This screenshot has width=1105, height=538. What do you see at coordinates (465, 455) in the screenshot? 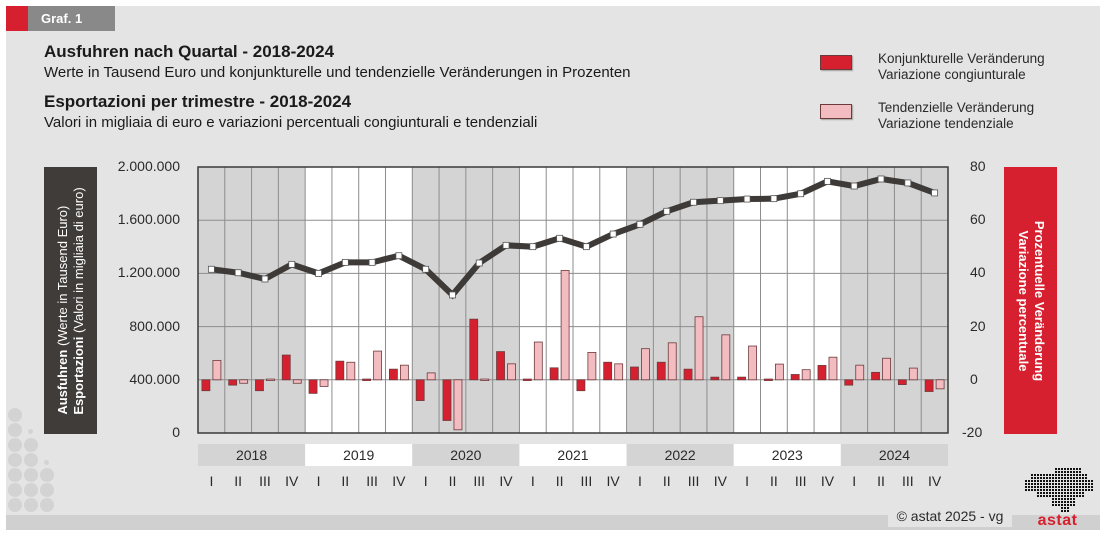
I see `year-label: 2020` at bounding box center [465, 455].